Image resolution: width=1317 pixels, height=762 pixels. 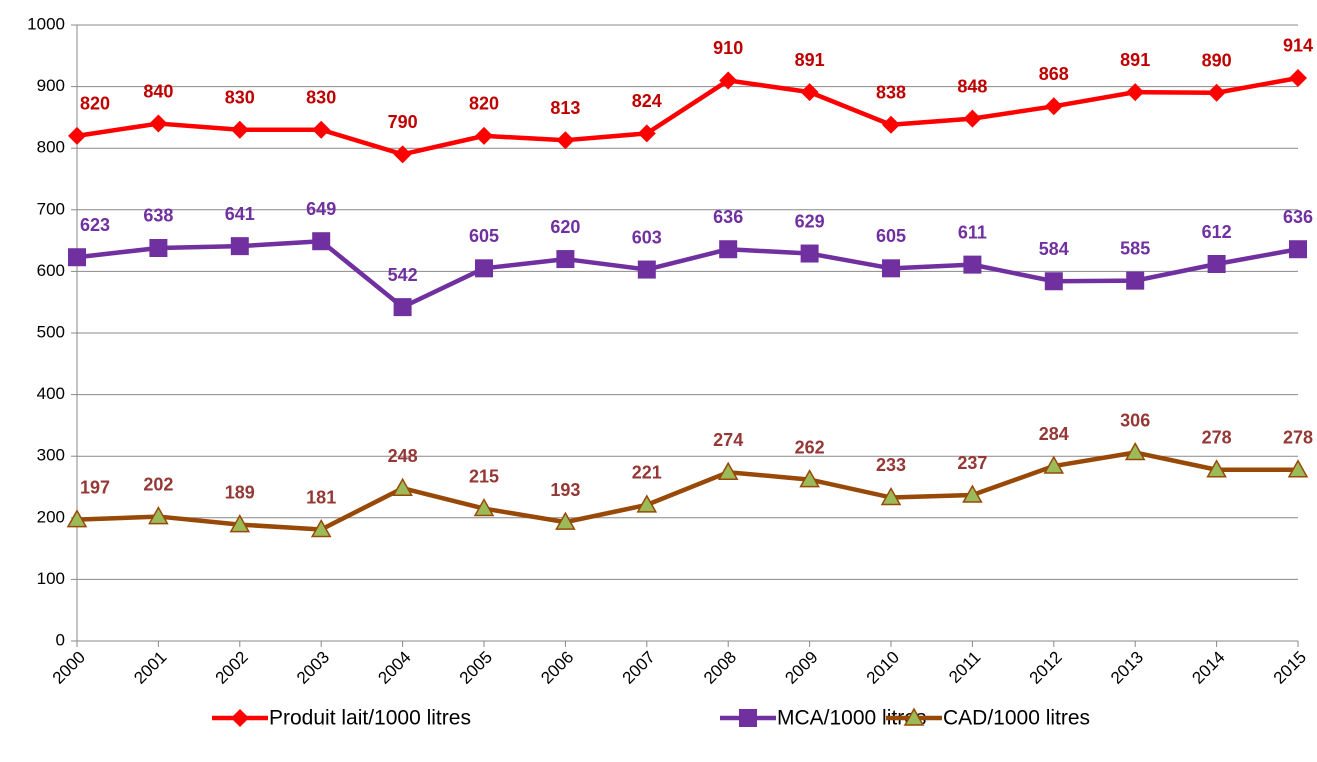 I want to click on x-tick-label: 2005, so click(x=476, y=668).